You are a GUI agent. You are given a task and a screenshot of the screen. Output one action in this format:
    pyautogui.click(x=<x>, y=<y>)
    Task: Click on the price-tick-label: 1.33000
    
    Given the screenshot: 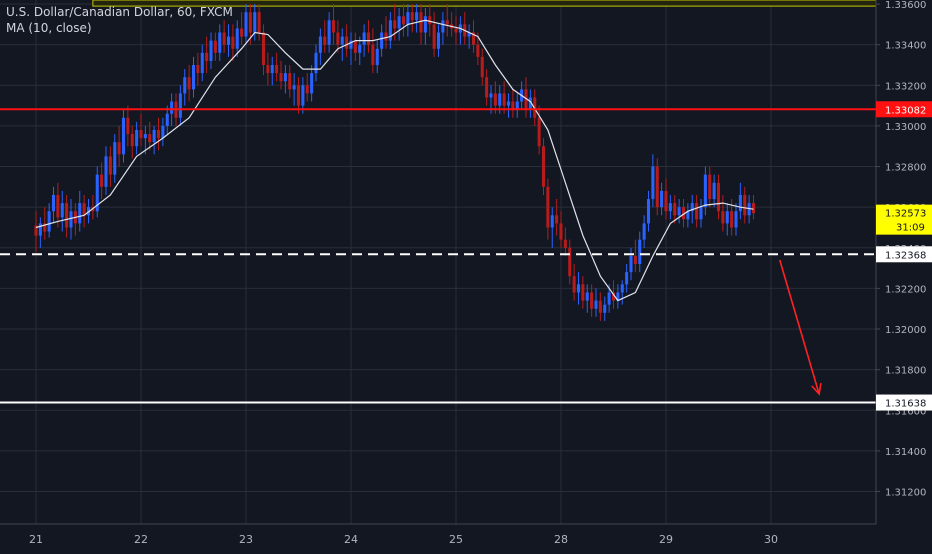 What is the action you would take?
    pyautogui.click(x=905, y=127)
    